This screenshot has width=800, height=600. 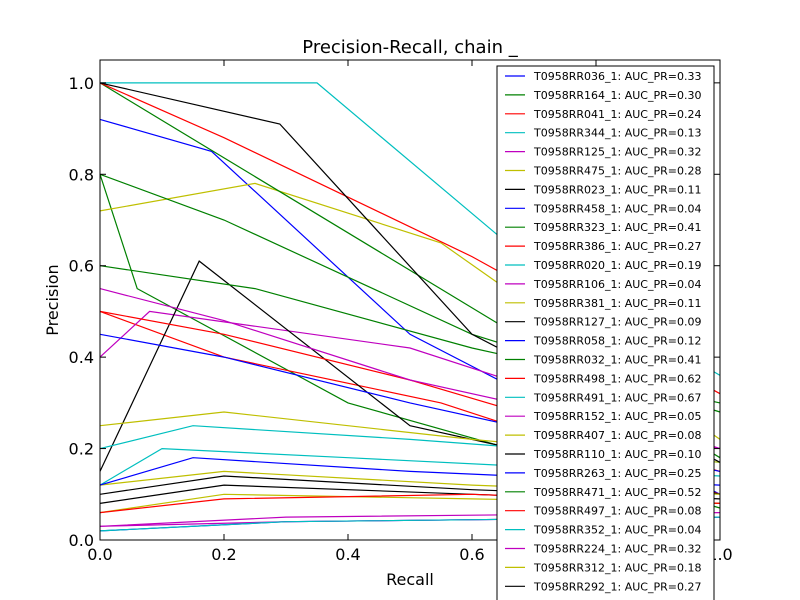 What do you see at coordinates (81, 449) in the screenshot?
I see `y-tick-label: 0.2` at bounding box center [81, 449].